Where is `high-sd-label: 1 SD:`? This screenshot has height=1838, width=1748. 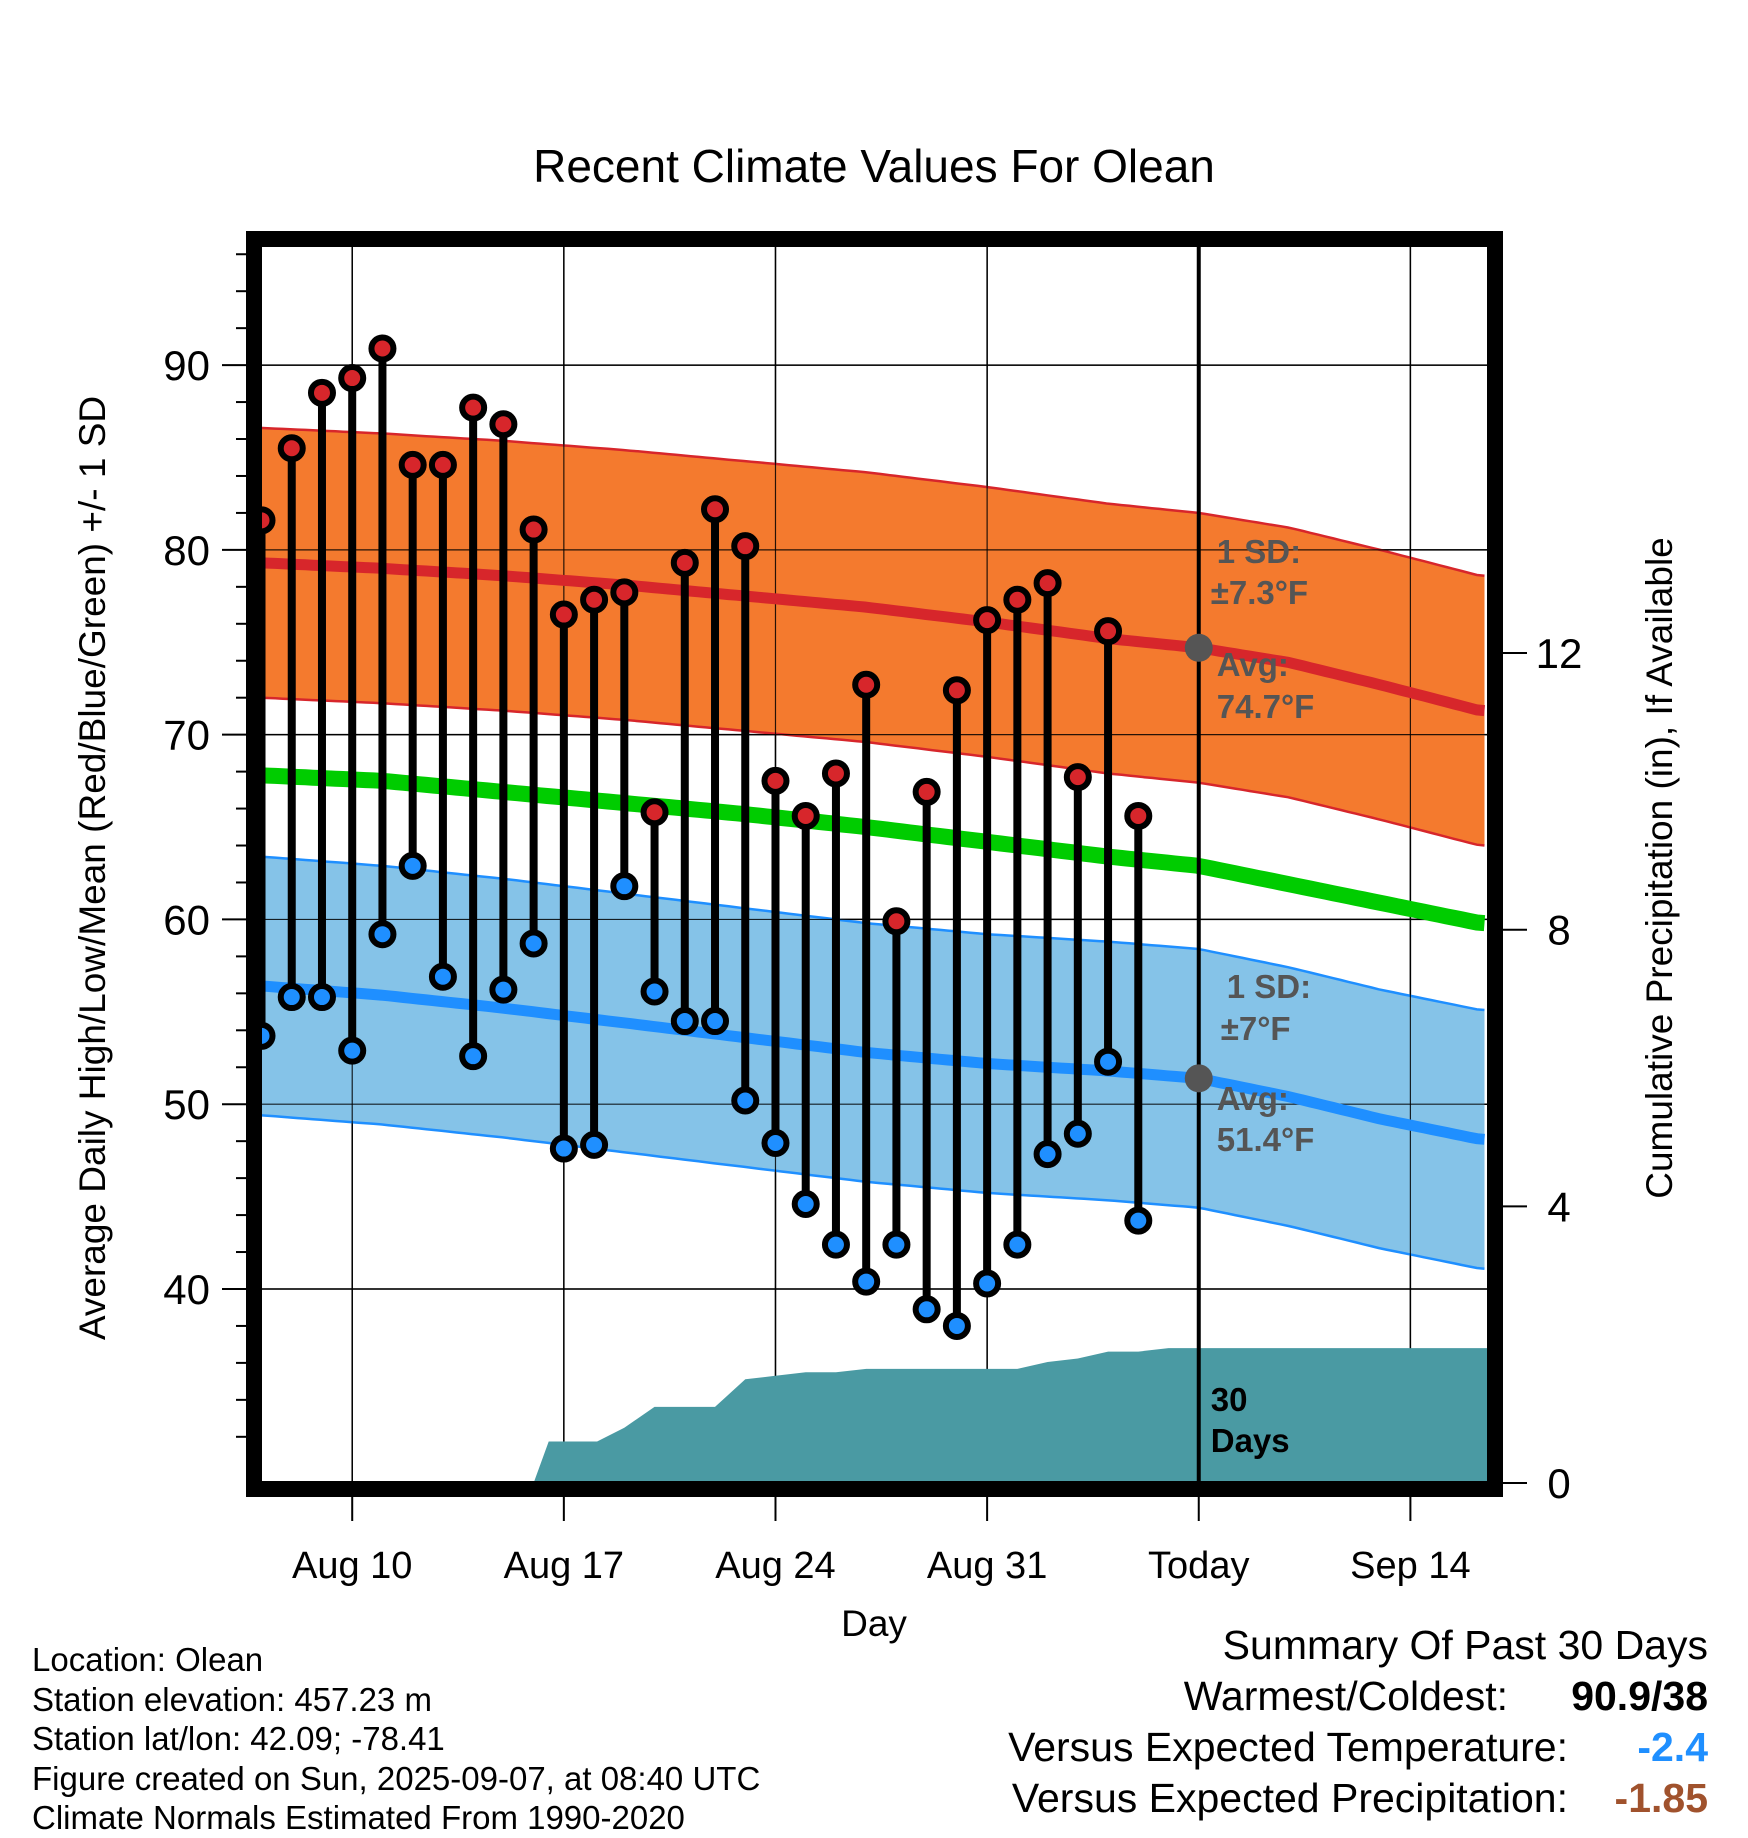 high-sd-label: 1 SD: is located at coordinates (1259, 551).